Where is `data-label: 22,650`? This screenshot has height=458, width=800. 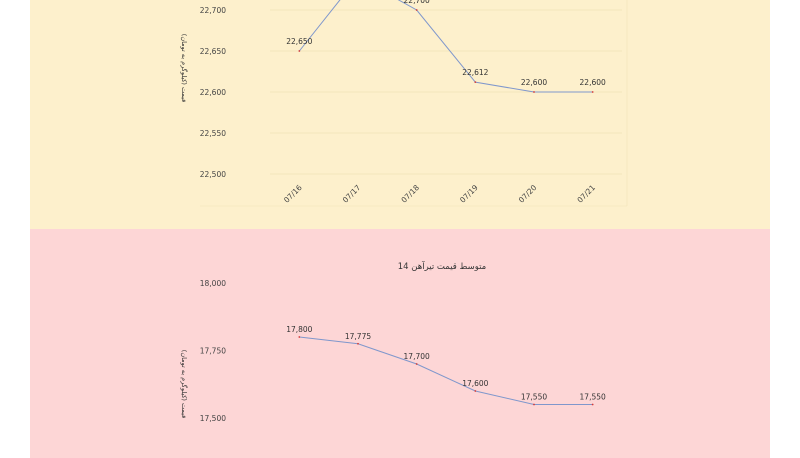 data-label: 22,650 is located at coordinates (299, 41).